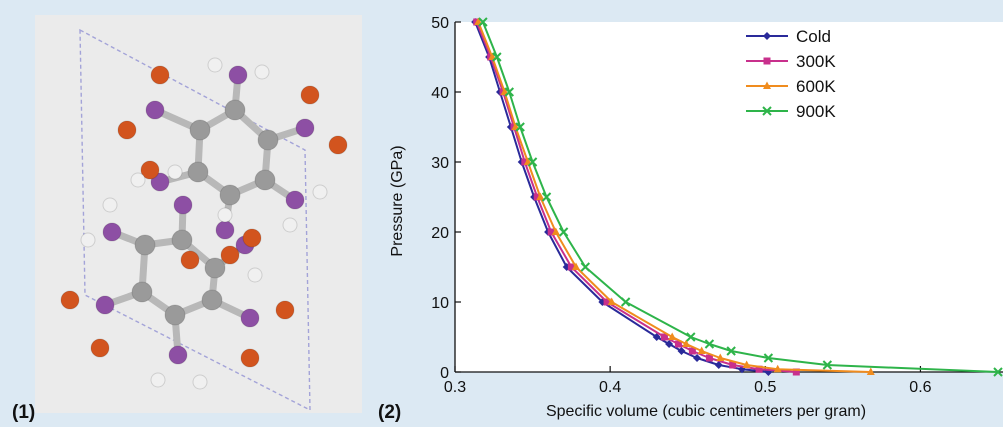 Image resolution: width=1003 pixels, height=427 pixels. What do you see at coordinates (23, 412) in the screenshot?
I see `panel-label-left: (1)` at bounding box center [23, 412].